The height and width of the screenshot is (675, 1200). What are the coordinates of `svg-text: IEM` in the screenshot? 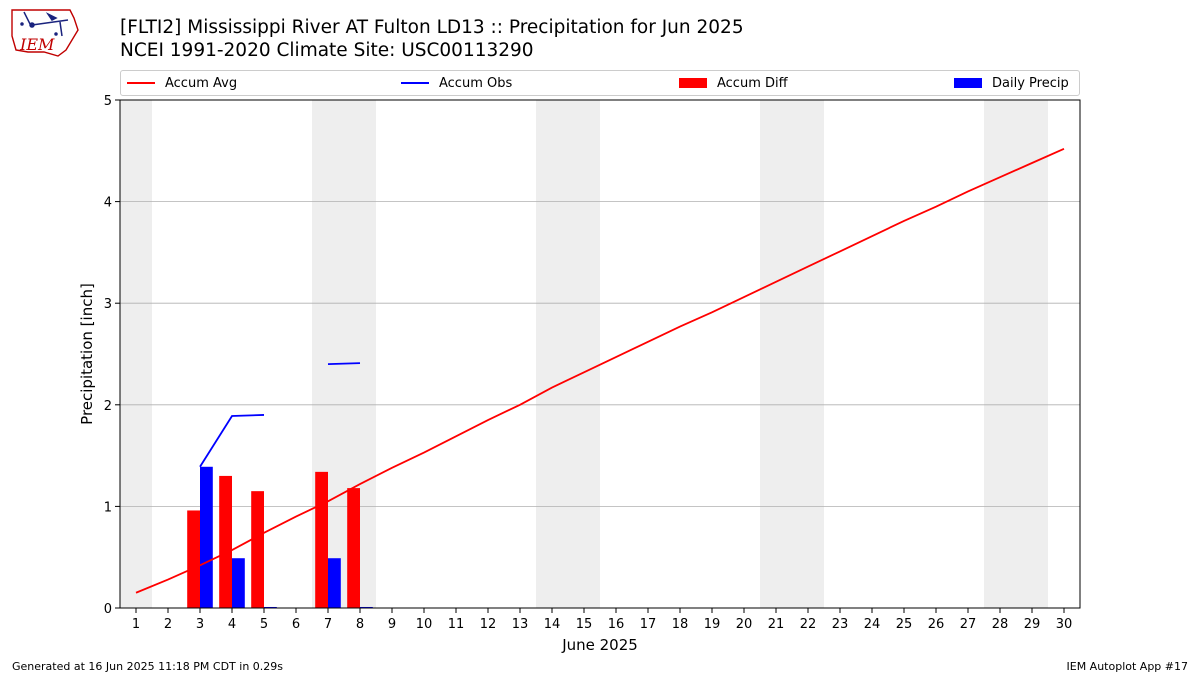 It's located at (37, 44).